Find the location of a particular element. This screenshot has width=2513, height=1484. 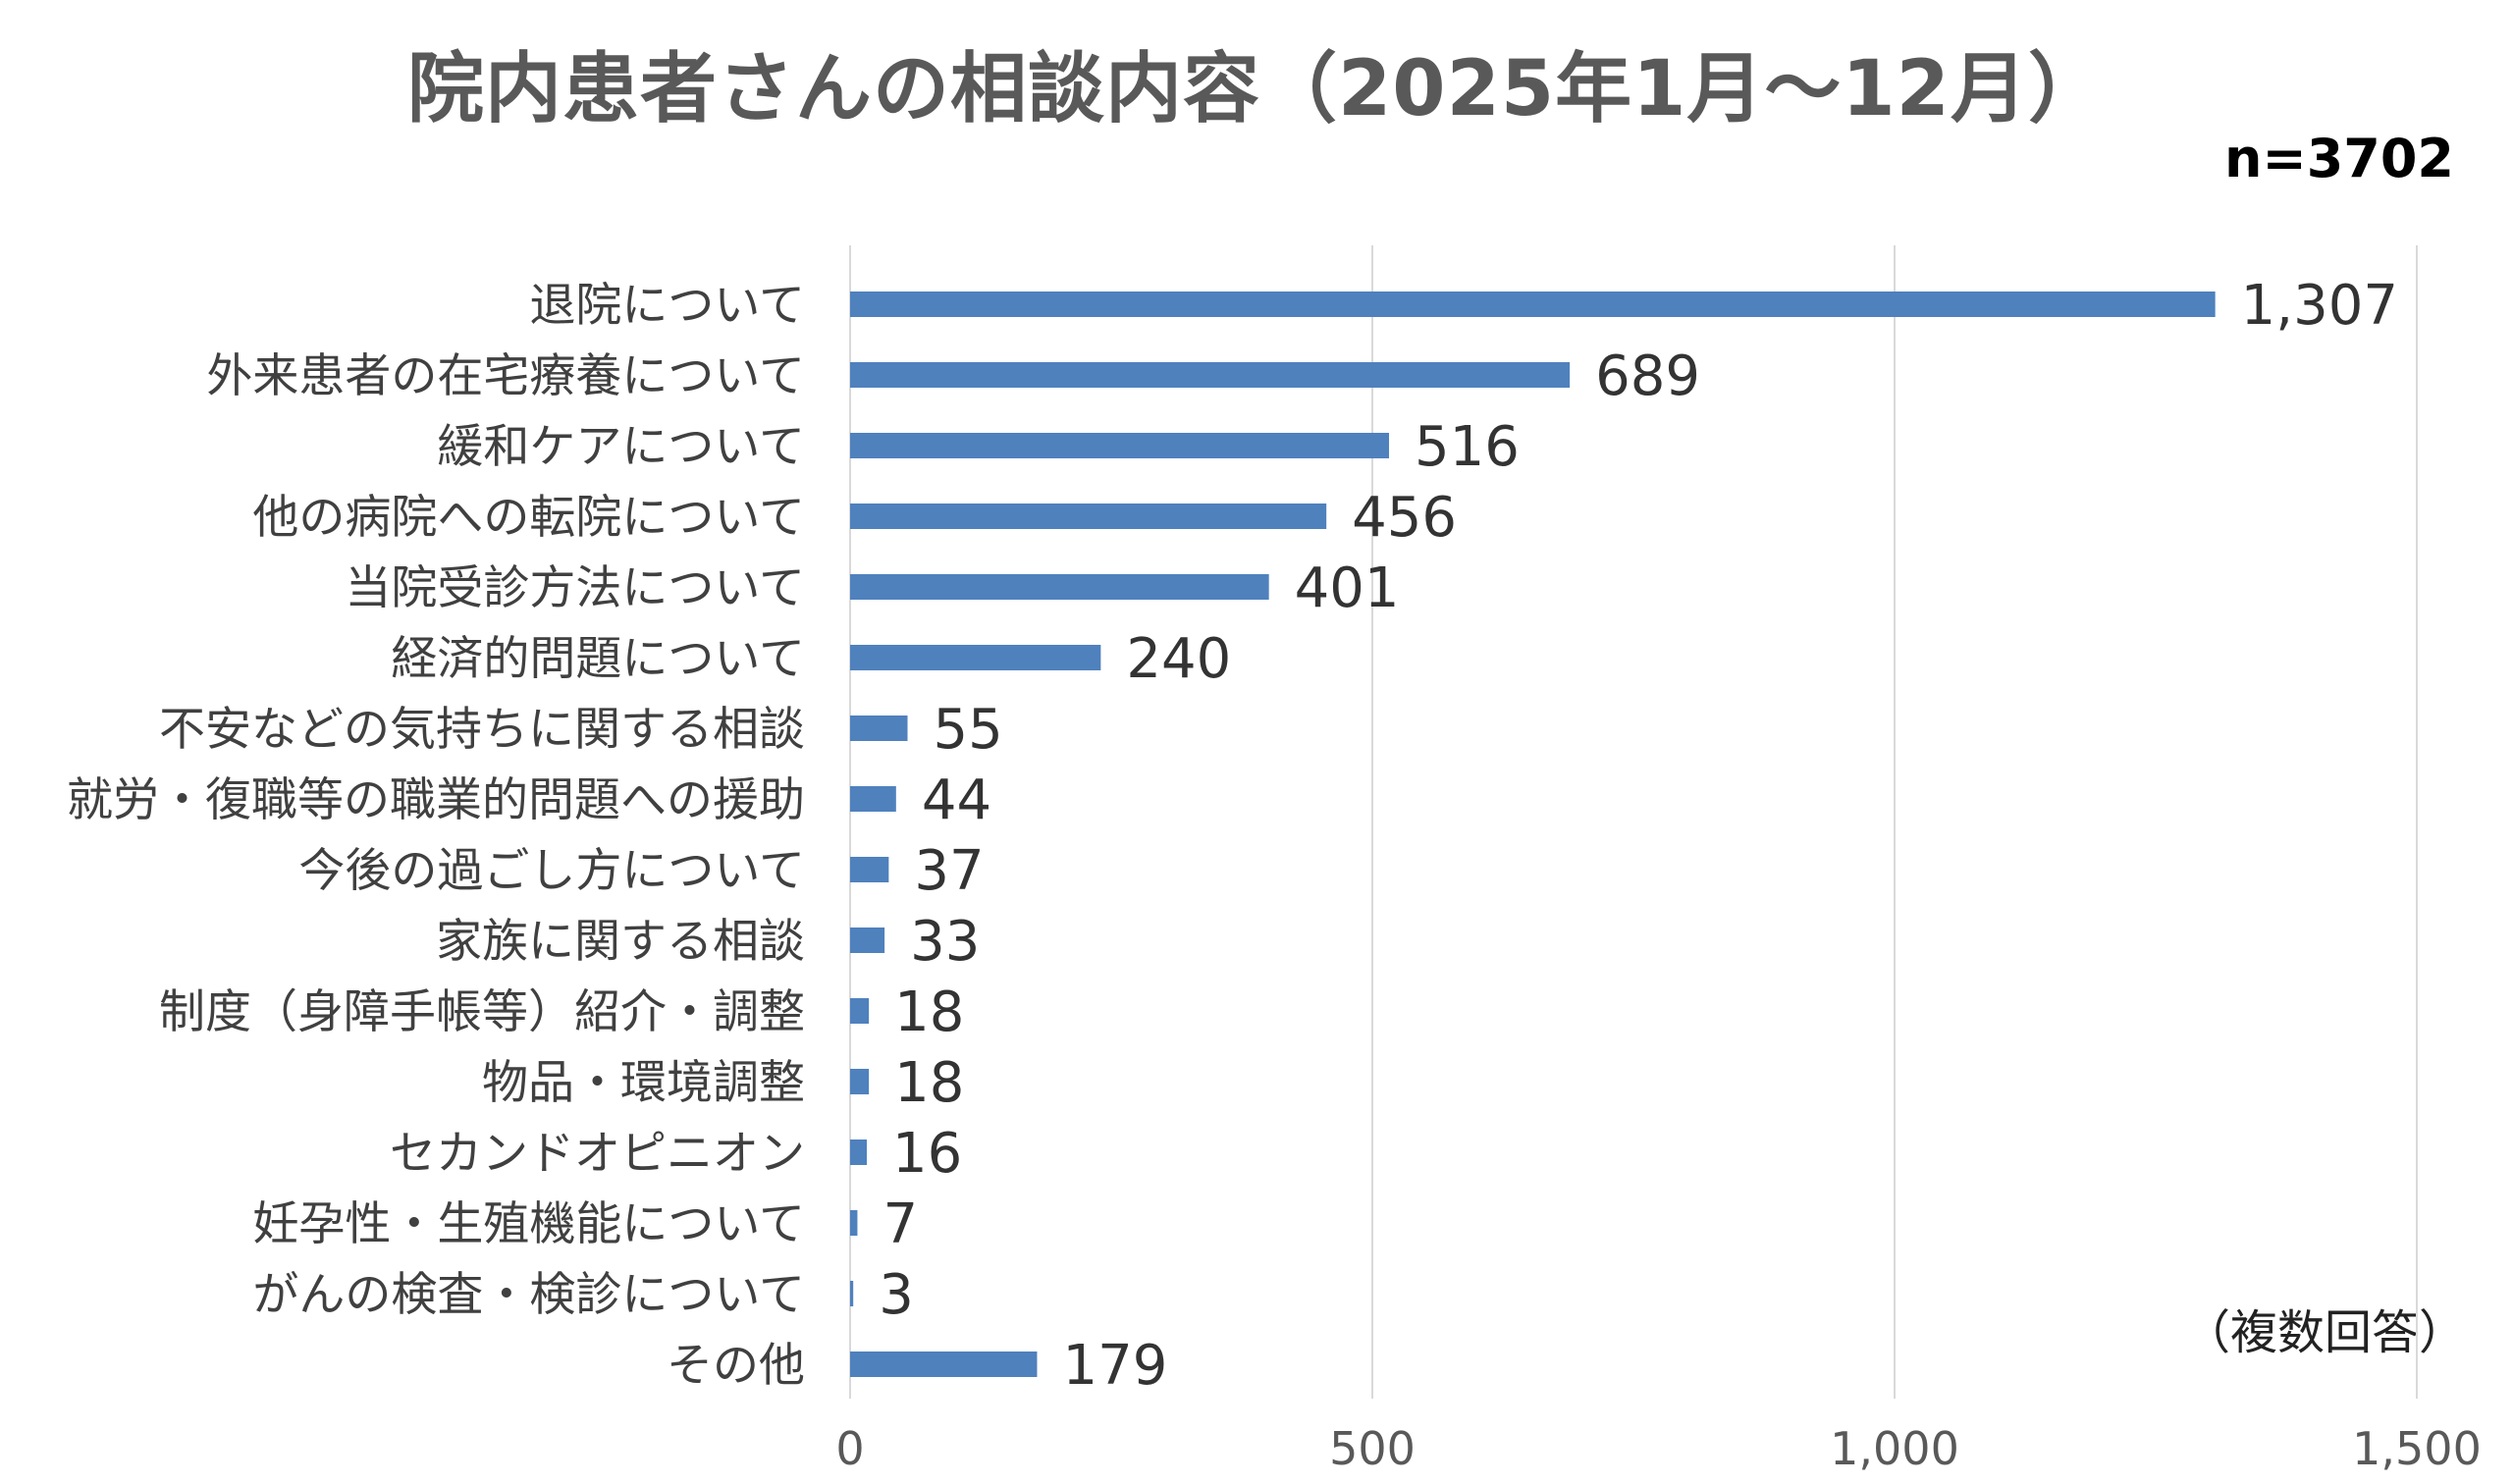

chart-title: 院内患者さんの相談内容（2025年1月～12月） is located at coordinates (1256, 89).